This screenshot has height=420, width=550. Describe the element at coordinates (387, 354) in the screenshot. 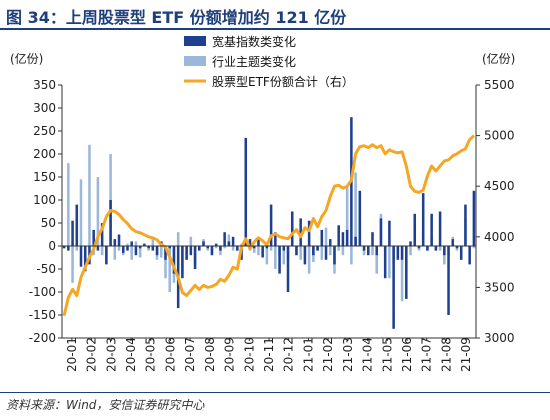

I see `x-tick-label: 21-05` at that location.